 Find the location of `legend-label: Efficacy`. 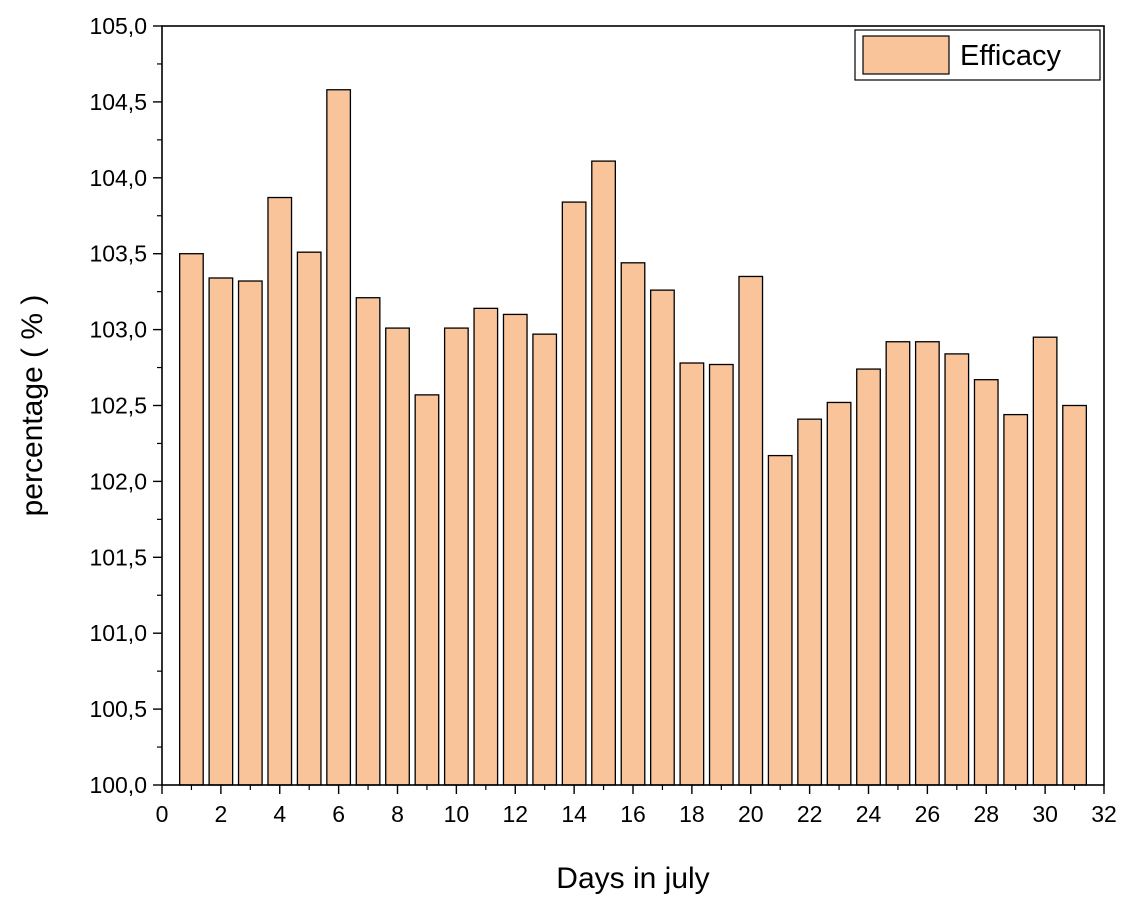

legend-label: Efficacy is located at coordinates (1011, 56).